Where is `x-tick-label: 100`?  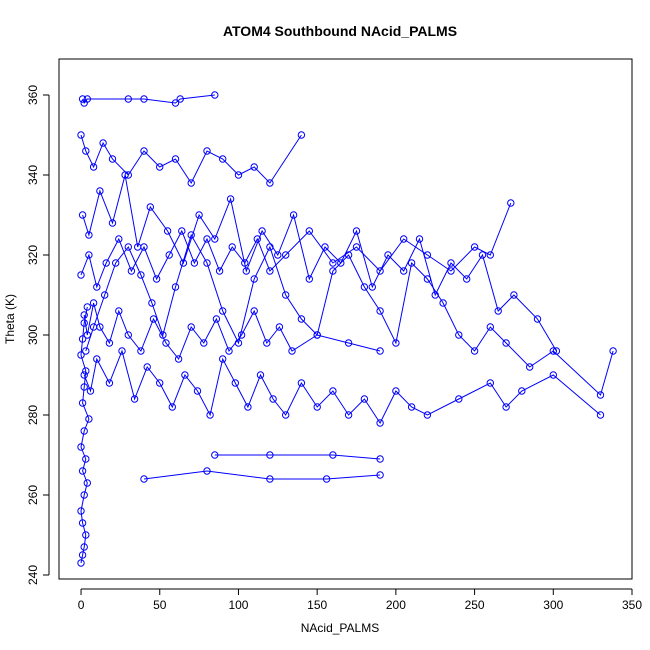 x-tick-label: 100 is located at coordinates (238, 605).